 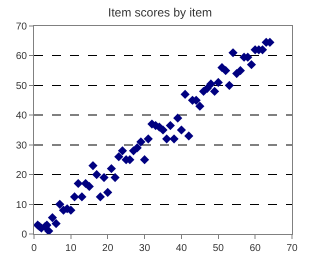 What do you see at coordinates (145, 248) in the screenshot?
I see `x-tick-label: 30` at bounding box center [145, 248].